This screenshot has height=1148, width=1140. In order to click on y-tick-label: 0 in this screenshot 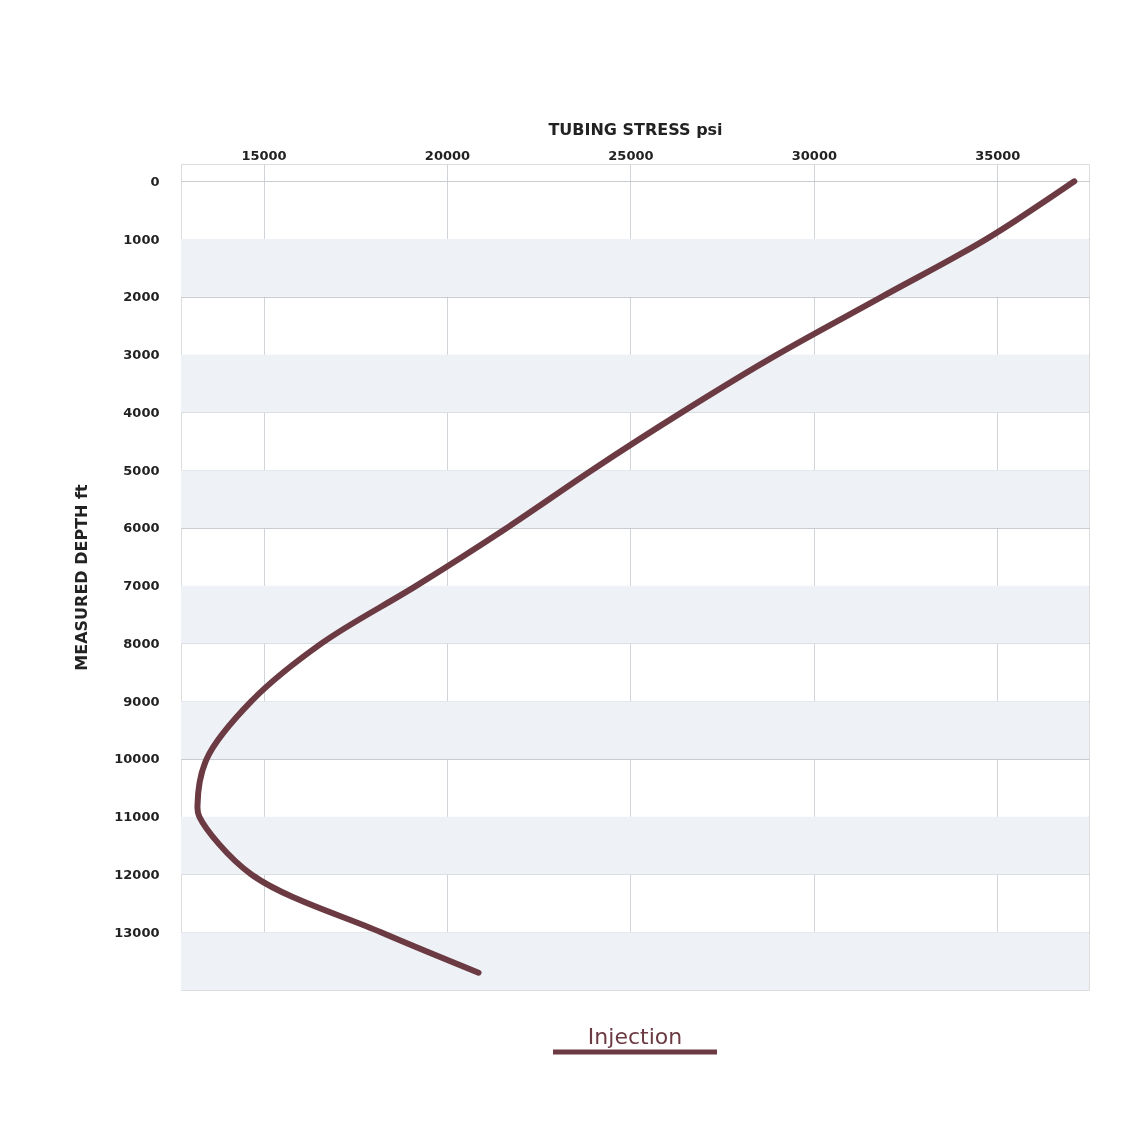, I will do `click(155, 181)`.